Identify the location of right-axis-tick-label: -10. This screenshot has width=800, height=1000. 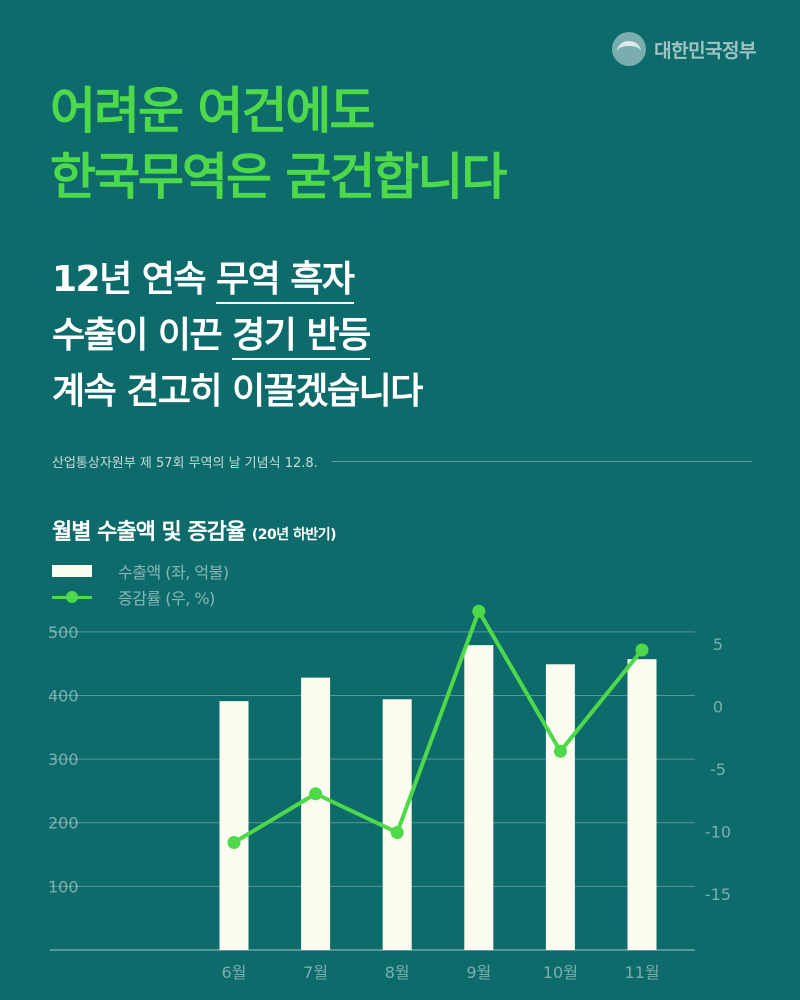
(718, 831).